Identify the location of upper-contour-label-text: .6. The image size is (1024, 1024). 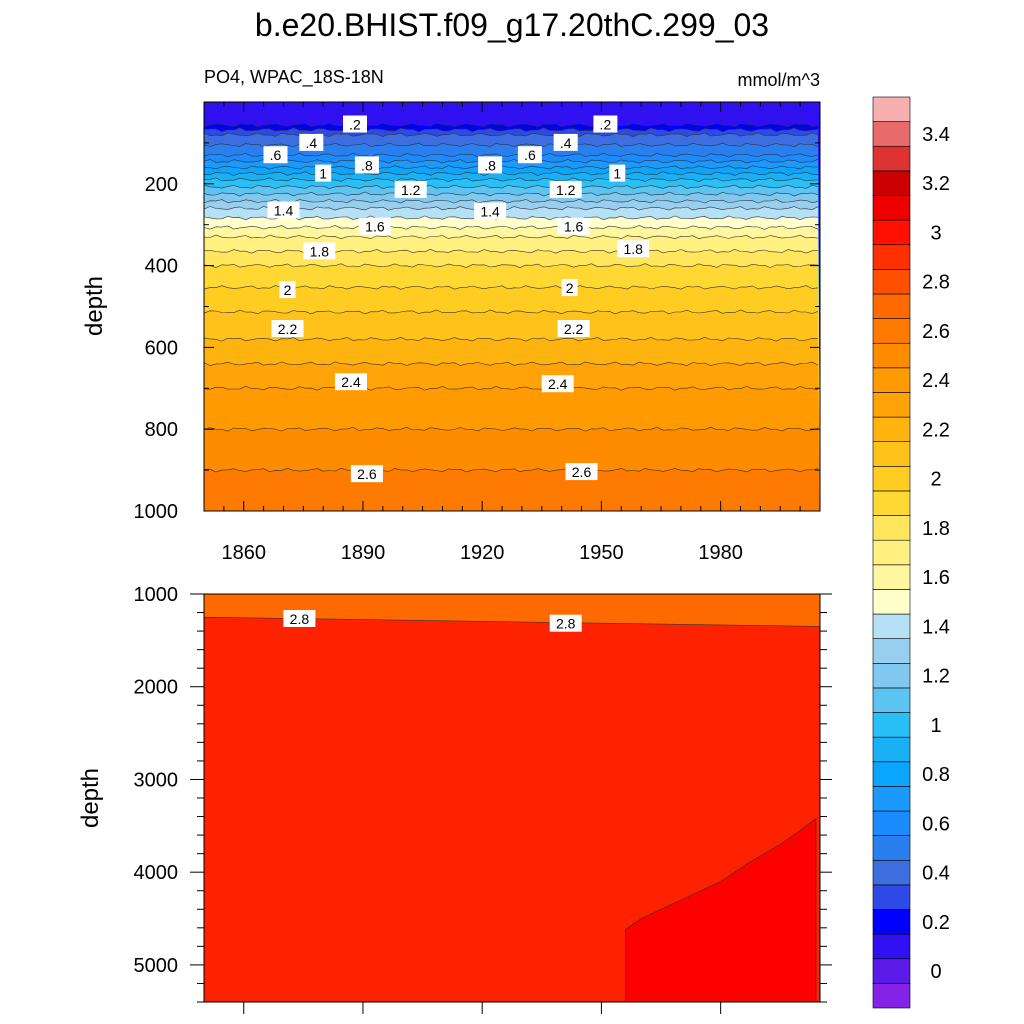
(276, 155).